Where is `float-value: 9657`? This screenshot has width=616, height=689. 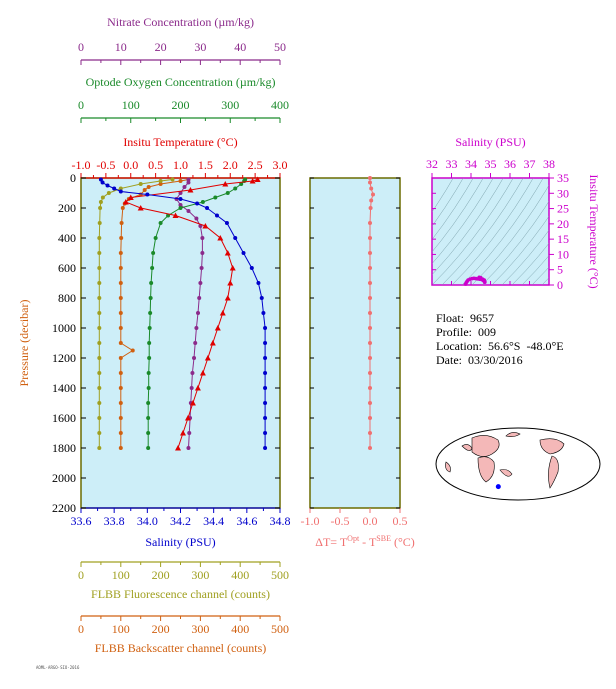 float-value: 9657 is located at coordinates (482, 318).